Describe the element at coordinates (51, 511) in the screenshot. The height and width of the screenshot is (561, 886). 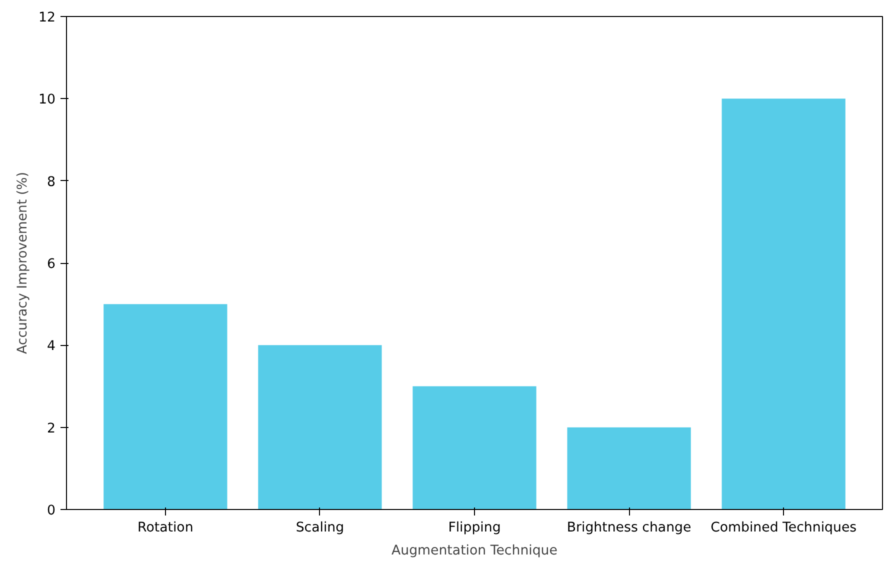
I see `y-tick-label: 0` at that location.